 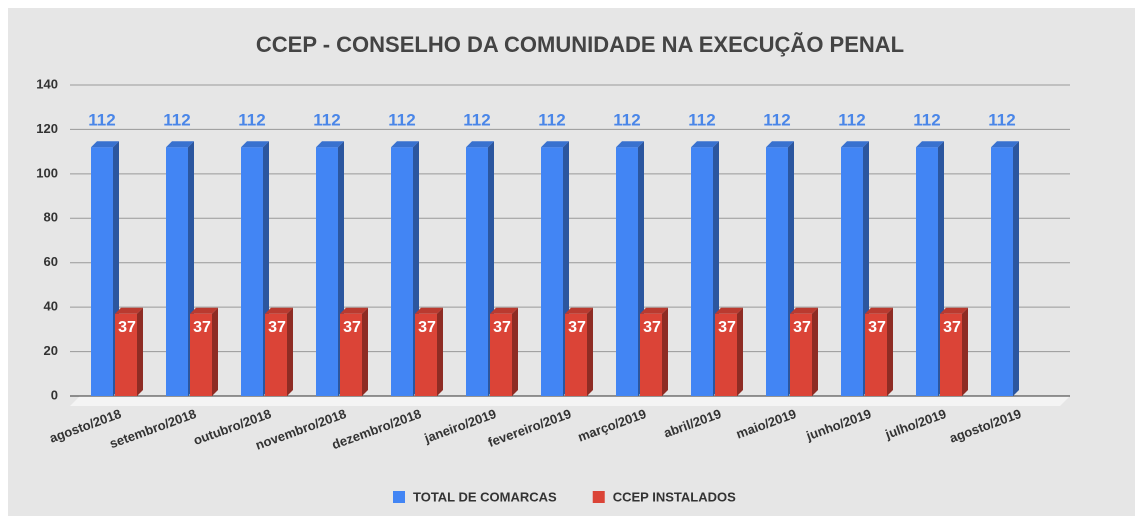 What do you see at coordinates (570, 401) in the screenshot?
I see `floor` at bounding box center [570, 401].